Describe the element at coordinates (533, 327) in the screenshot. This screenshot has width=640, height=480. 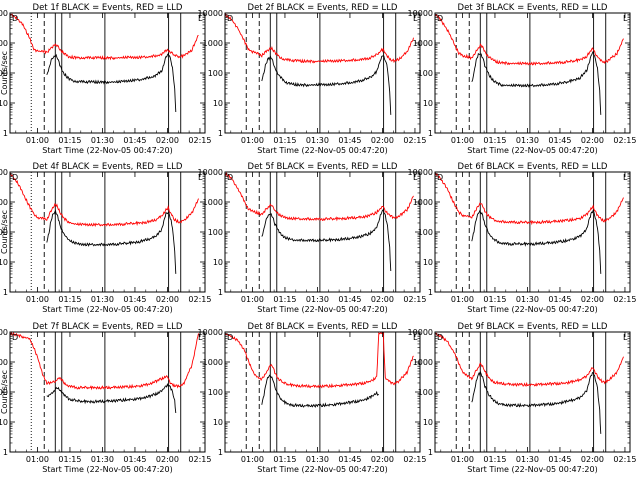
I see `panel-title: Det 9f BLACK = Events, RED = LLD` at that location.